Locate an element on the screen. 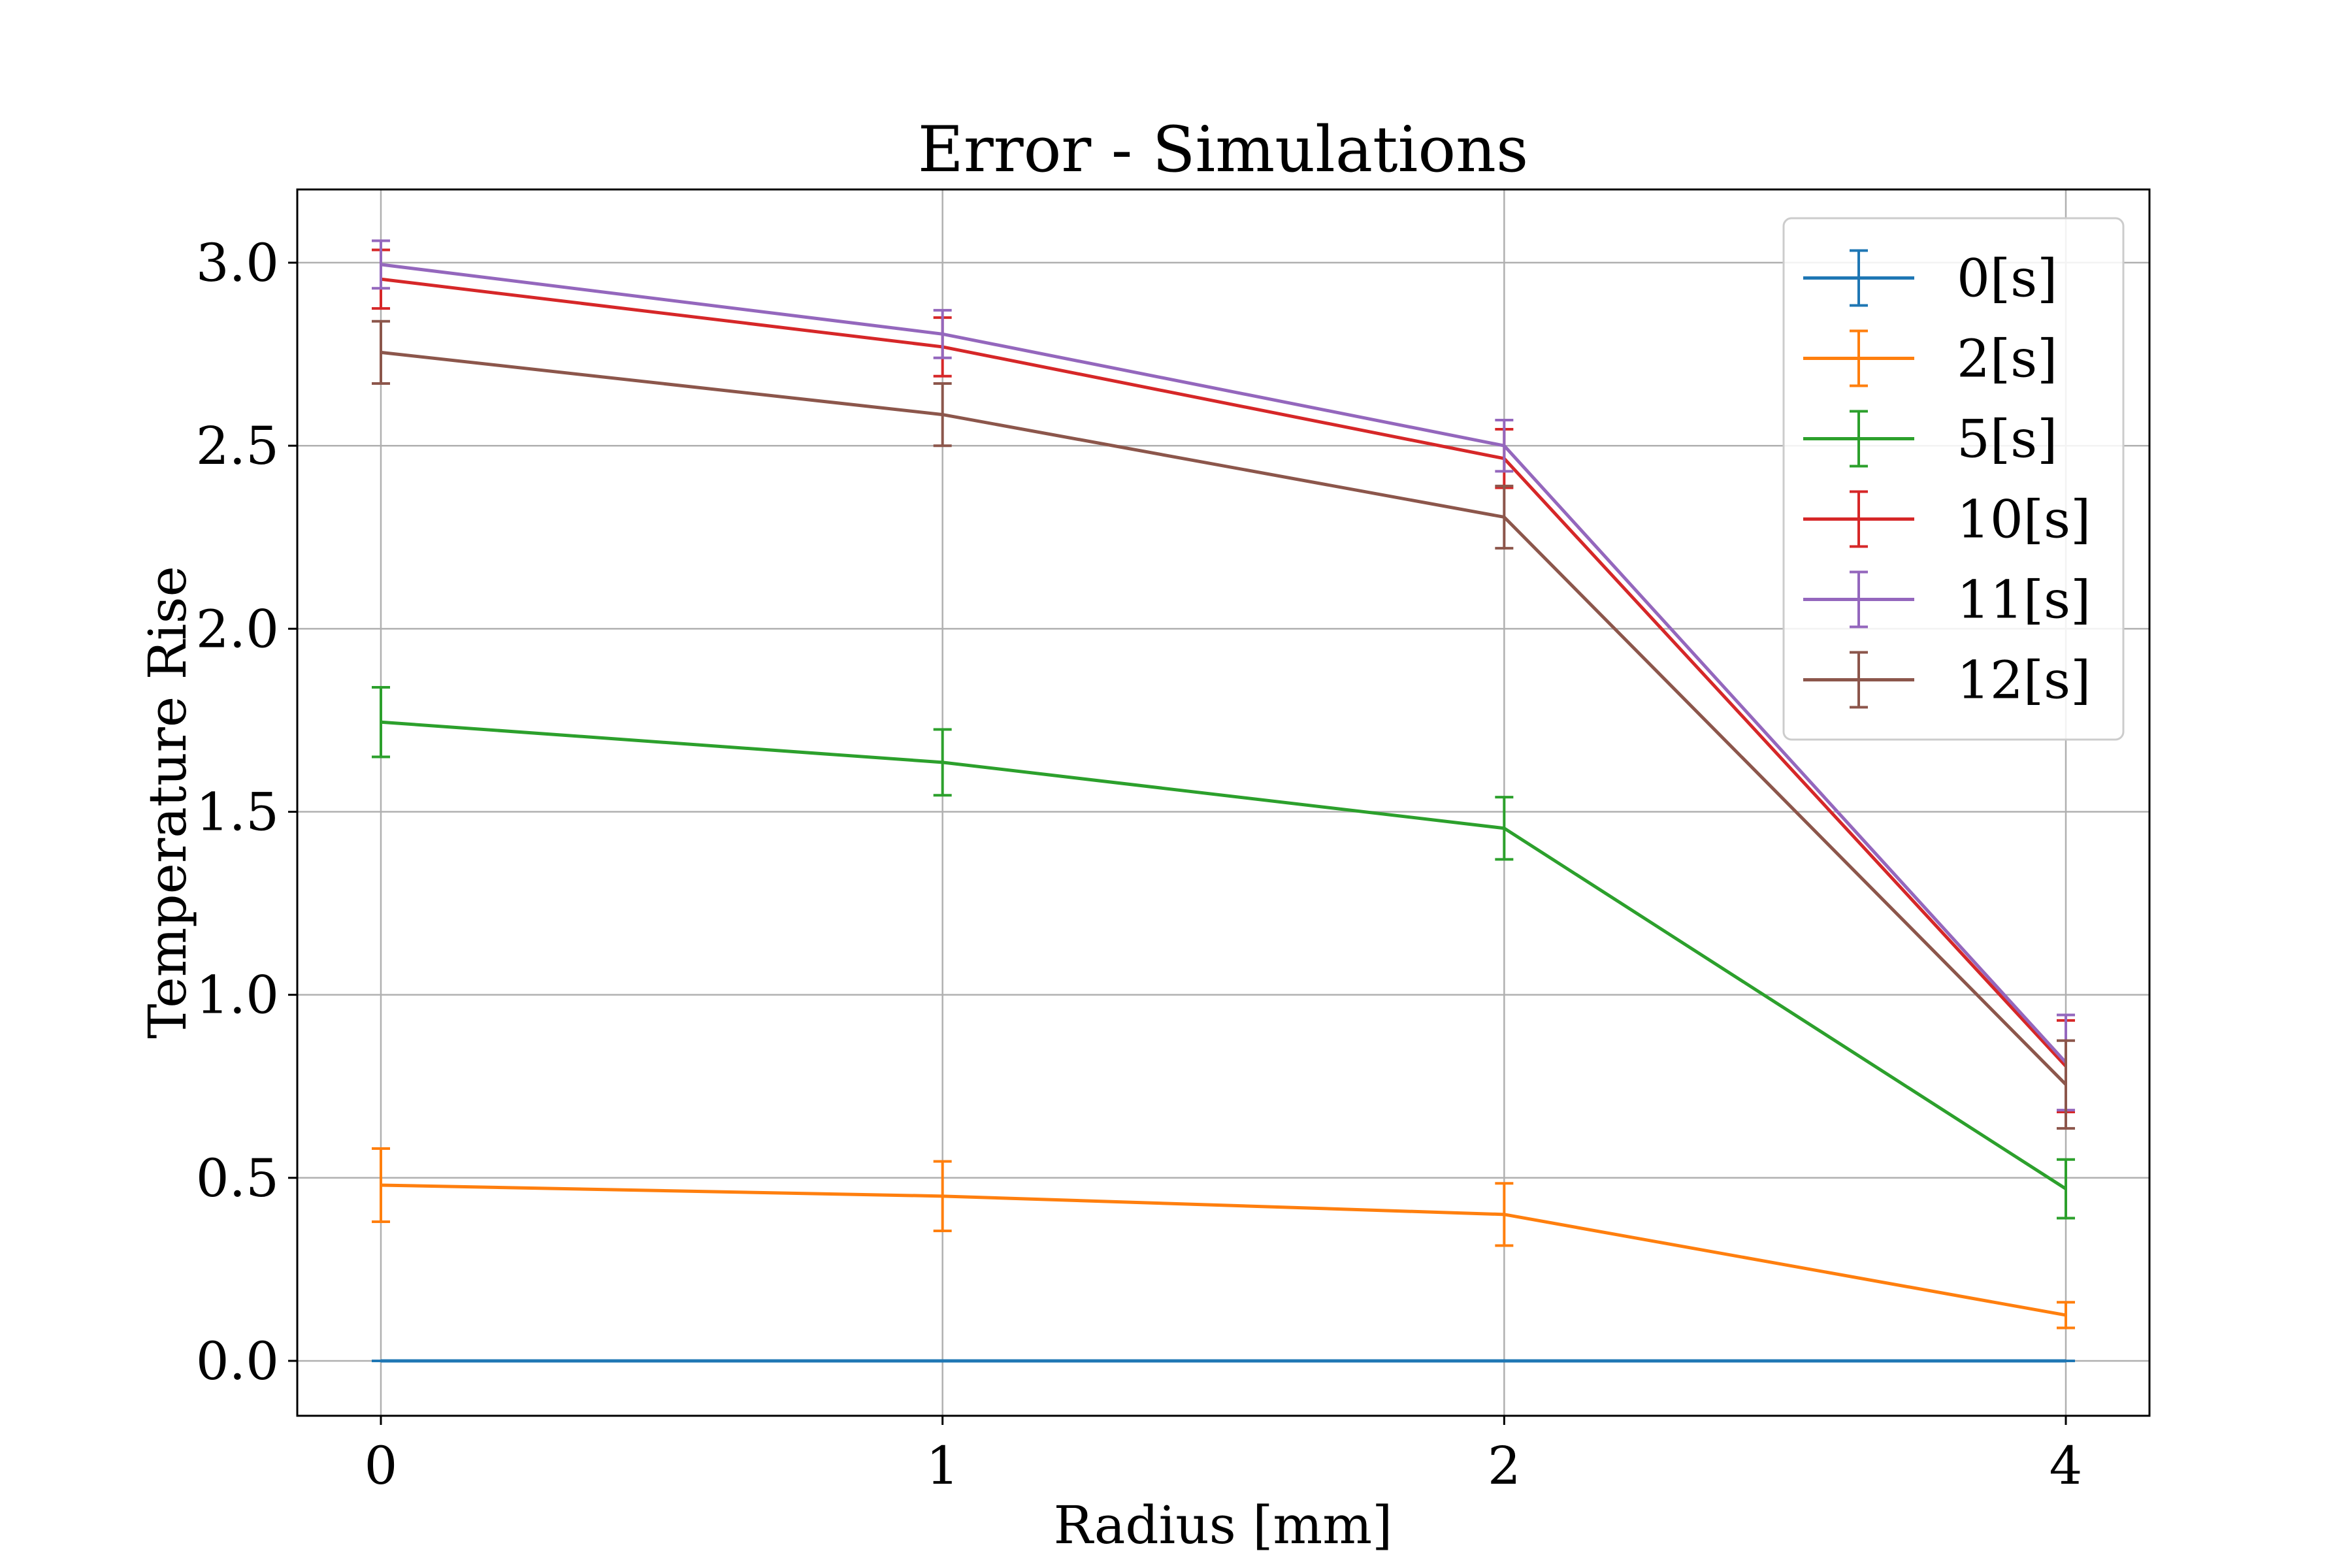 This screenshot has height=1568, width=2352. legend-label: 11[s] is located at coordinates (2024, 600).